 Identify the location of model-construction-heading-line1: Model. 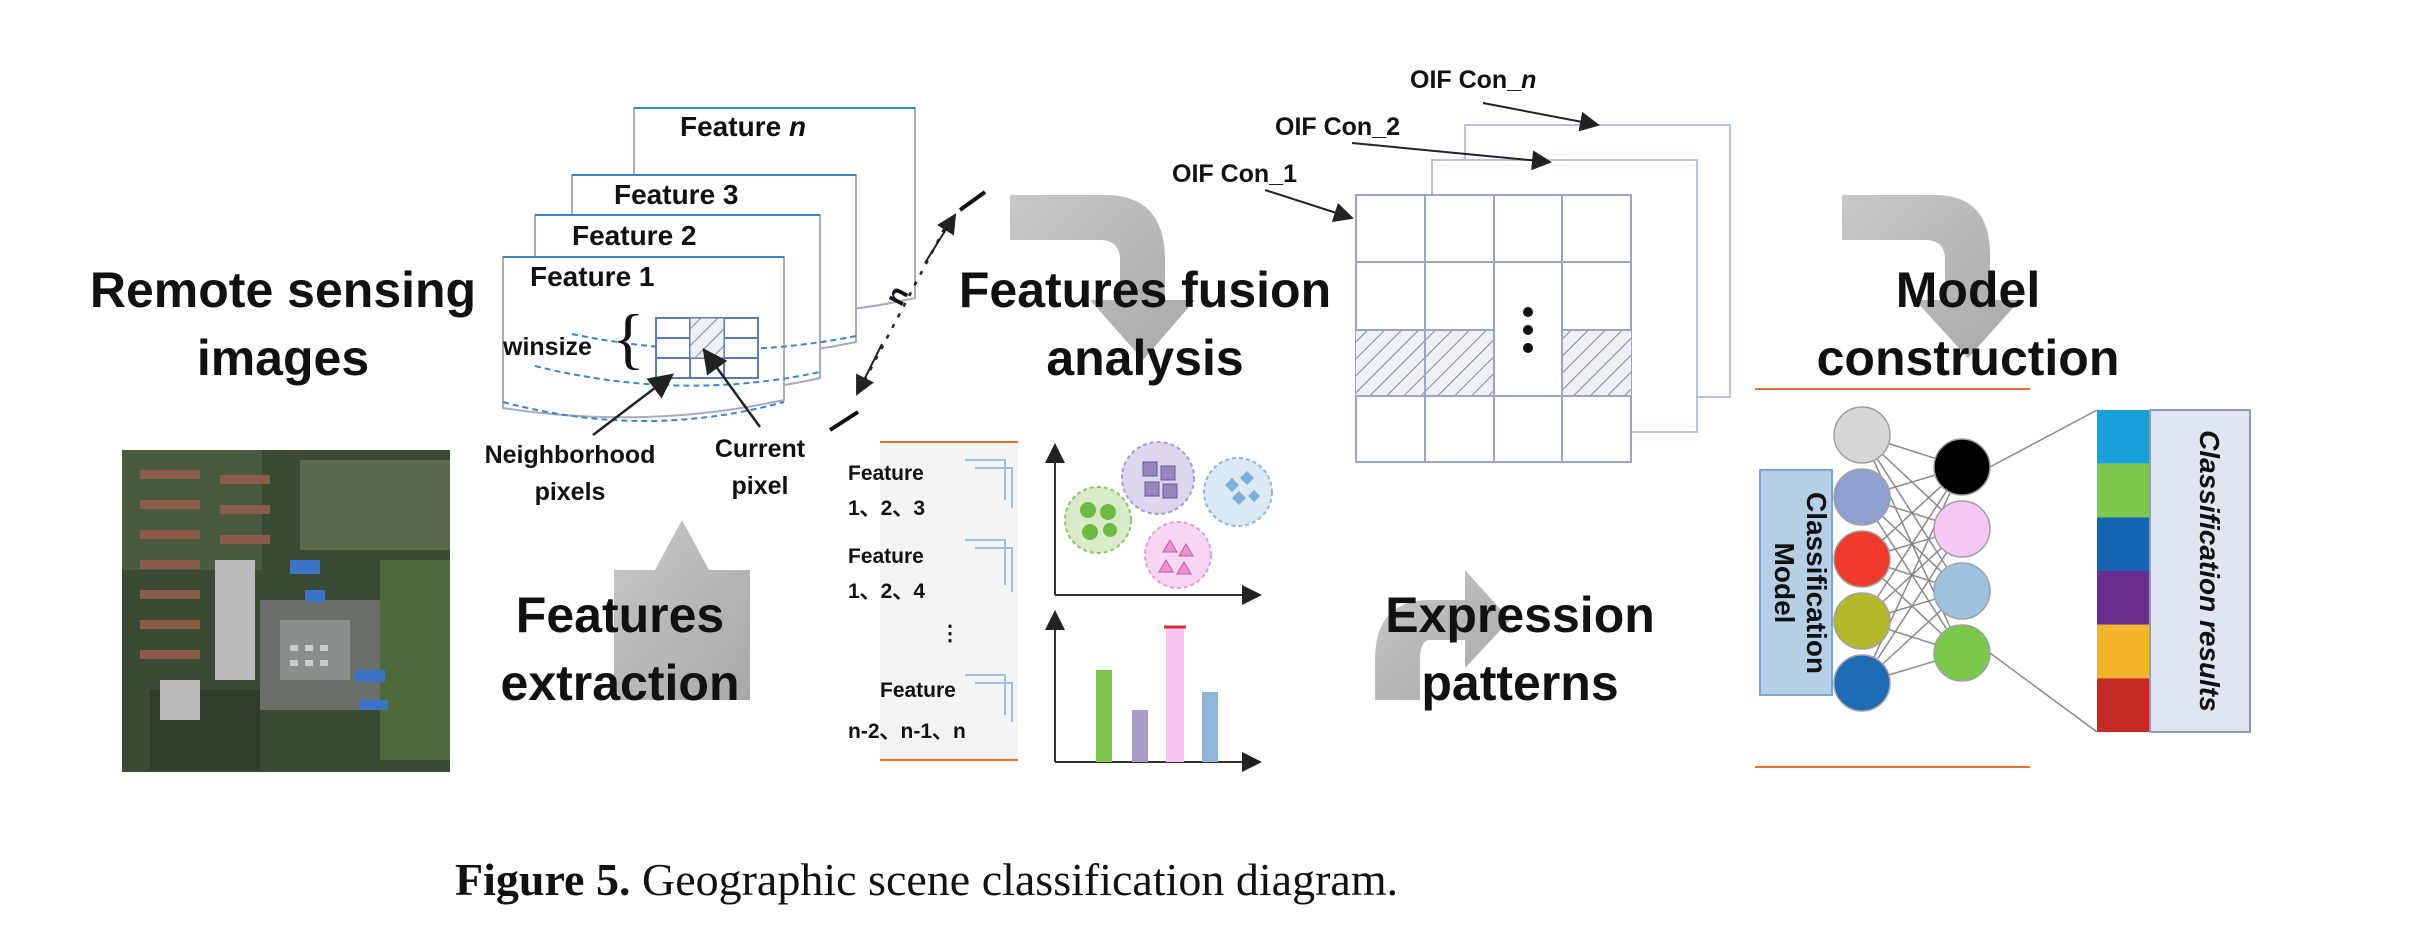
(1968, 290).